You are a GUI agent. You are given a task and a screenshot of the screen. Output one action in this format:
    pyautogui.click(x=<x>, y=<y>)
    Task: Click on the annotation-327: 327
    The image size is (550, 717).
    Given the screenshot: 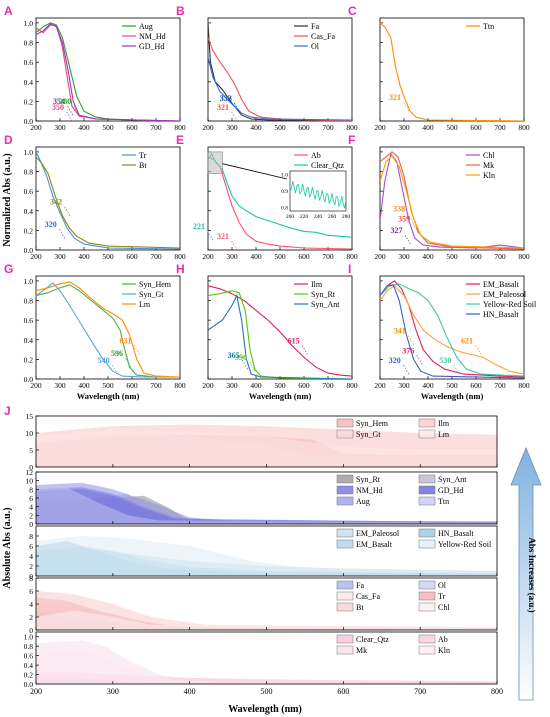 What is the action you would take?
    pyautogui.click(x=396, y=230)
    